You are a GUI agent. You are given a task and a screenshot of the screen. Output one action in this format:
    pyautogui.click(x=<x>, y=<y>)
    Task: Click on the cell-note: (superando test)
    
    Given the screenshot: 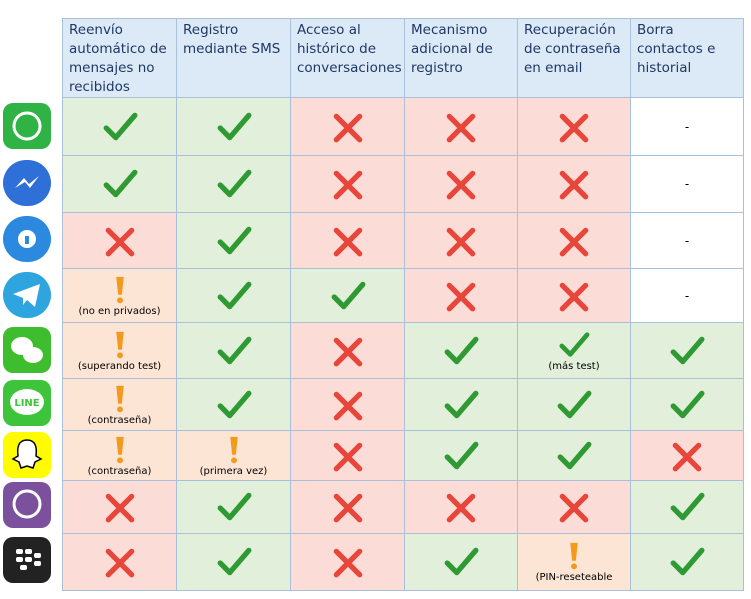 What is the action you would take?
    pyautogui.click(x=119, y=366)
    